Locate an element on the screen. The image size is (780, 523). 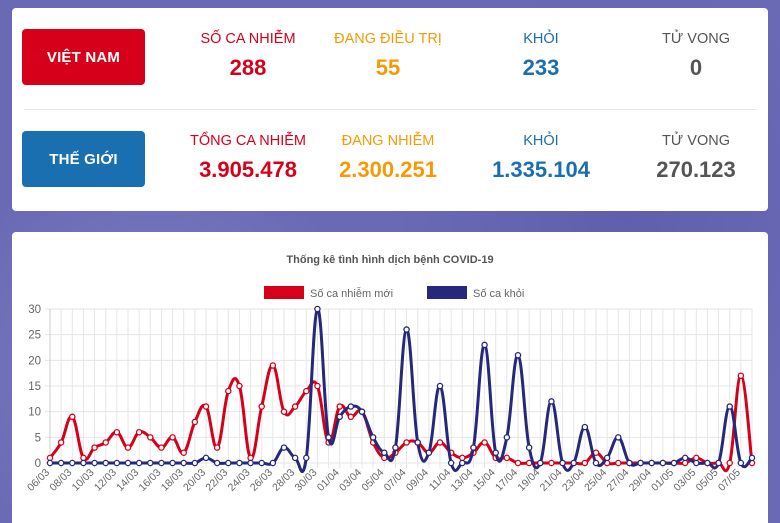
x-tick-label: 11/04 is located at coordinates (440, 480).